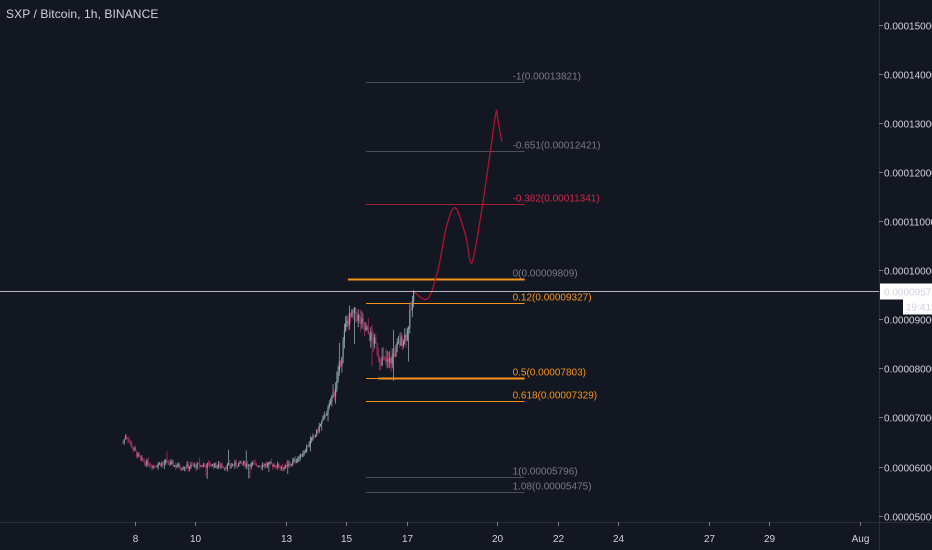  Describe the element at coordinates (545, 472) in the screenshot. I see `fib-level-label: 1(0.00005796)` at that location.